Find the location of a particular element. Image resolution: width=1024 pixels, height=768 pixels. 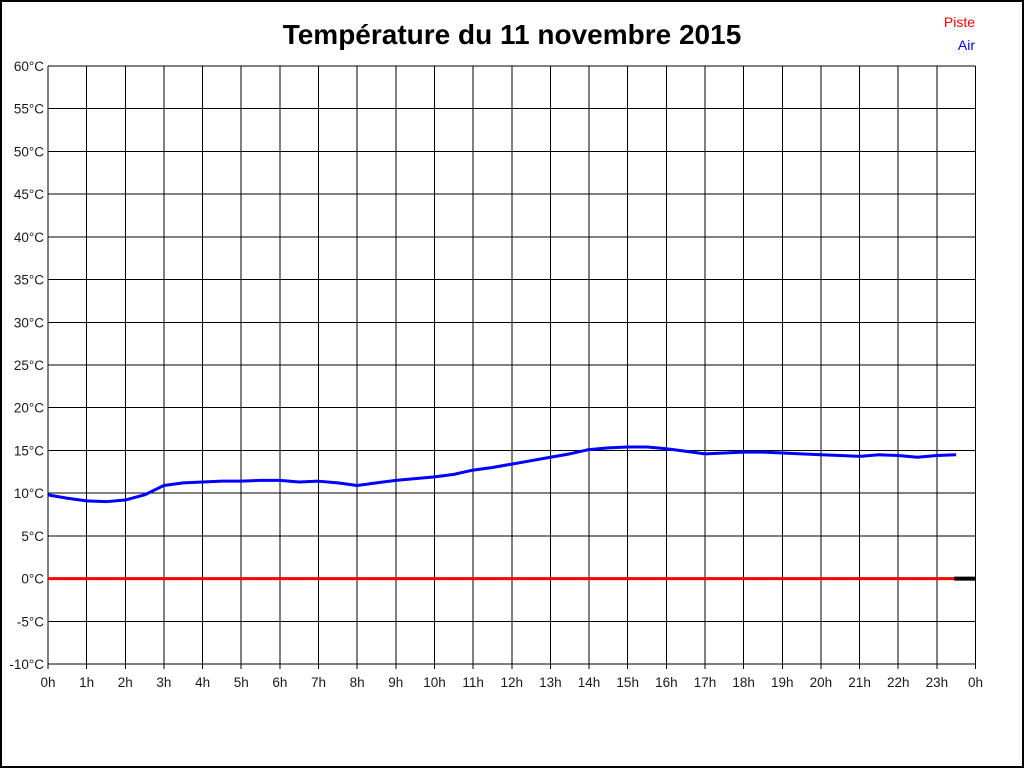

x-tick-label: 3h is located at coordinates (163, 682).